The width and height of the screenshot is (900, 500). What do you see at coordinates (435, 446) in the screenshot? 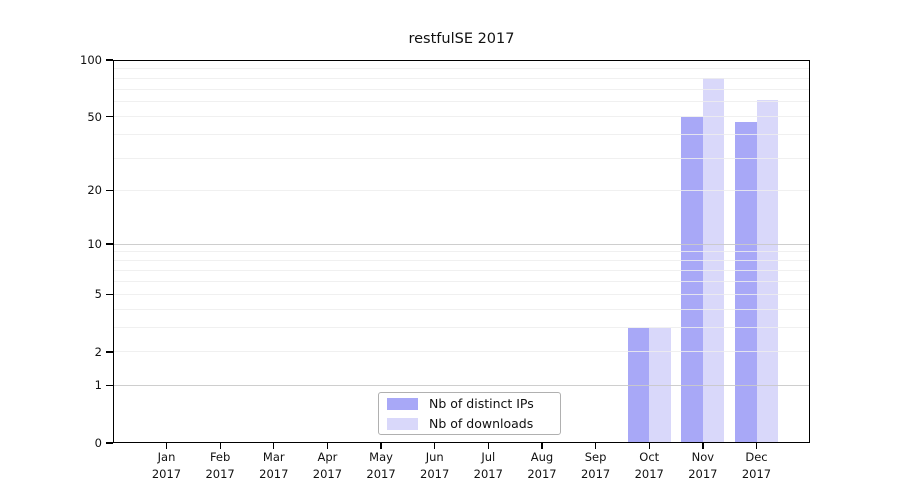
I see `x-tick-mark-jun` at bounding box center [435, 446].